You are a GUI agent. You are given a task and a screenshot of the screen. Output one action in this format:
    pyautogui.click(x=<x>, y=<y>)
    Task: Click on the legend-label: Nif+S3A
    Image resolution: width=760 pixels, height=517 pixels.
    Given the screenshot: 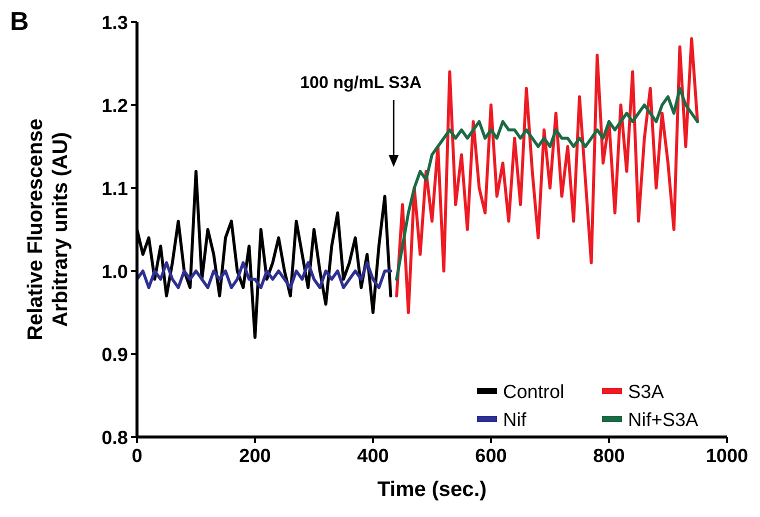 What is the action you would take?
    pyautogui.click(x=663, y=420)
    